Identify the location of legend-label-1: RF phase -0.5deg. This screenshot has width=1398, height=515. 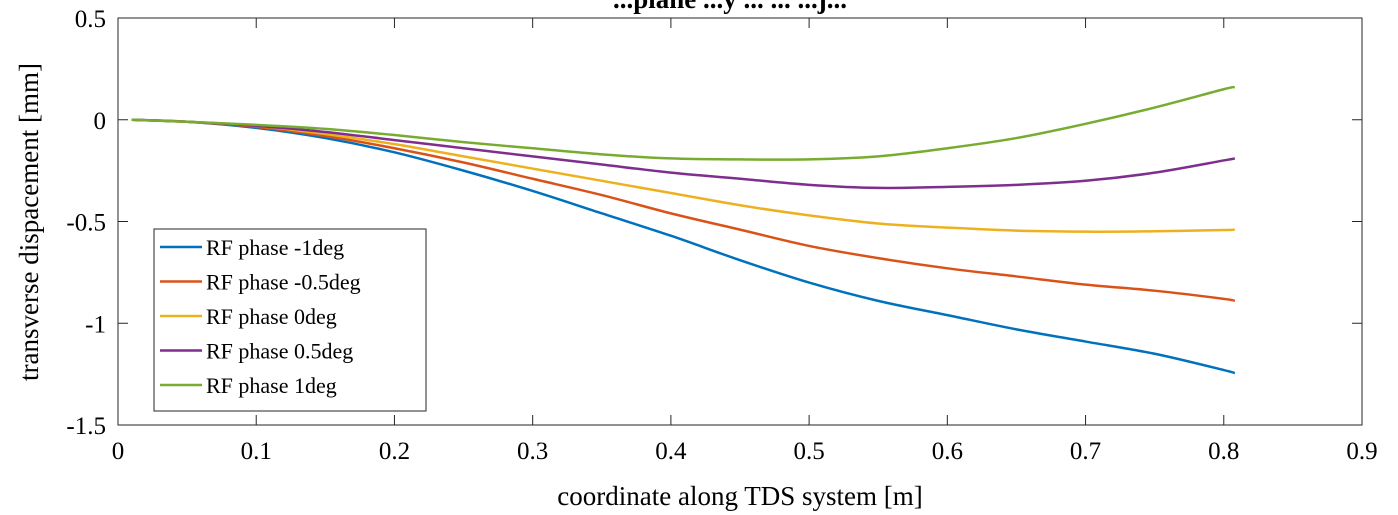
(283, 282).